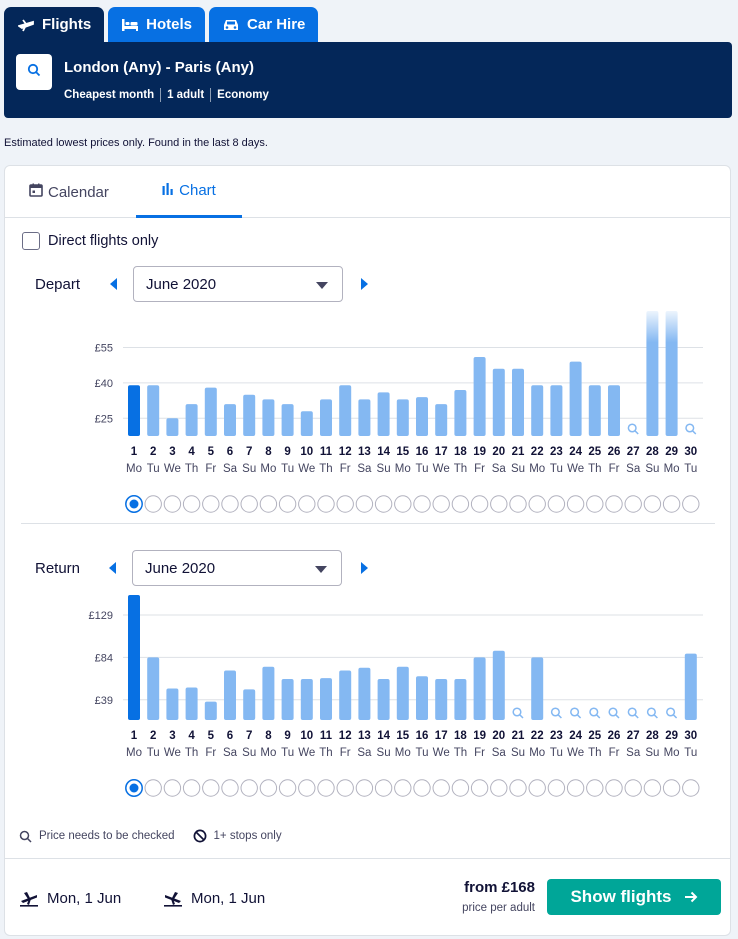 The image size is (738, 939). What do you see at coordinates (54, 24) in the screenshot?
I see `tab-flights: Flights` at bounding box center [54, 24].